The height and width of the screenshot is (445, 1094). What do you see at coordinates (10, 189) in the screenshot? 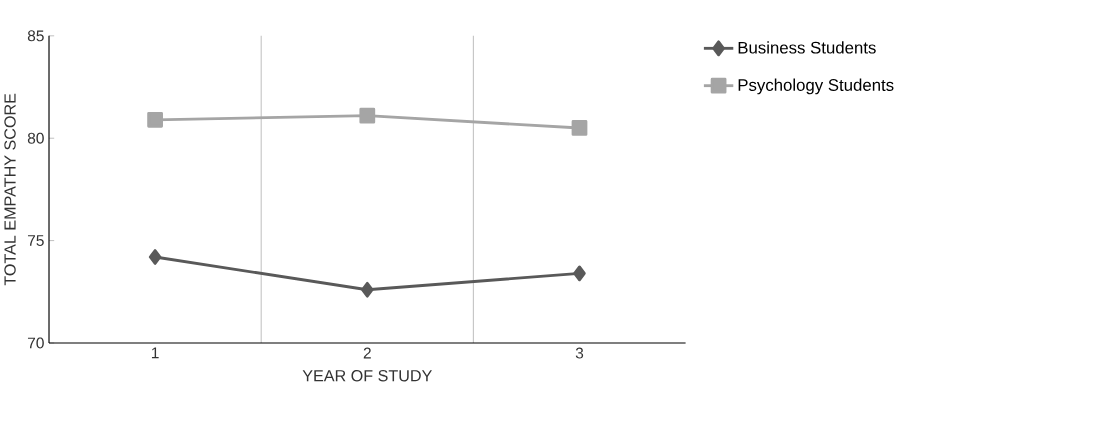
I see `y-axis-title: TOTAL EMPATHY SCORE` at bounding box center [10, 189].